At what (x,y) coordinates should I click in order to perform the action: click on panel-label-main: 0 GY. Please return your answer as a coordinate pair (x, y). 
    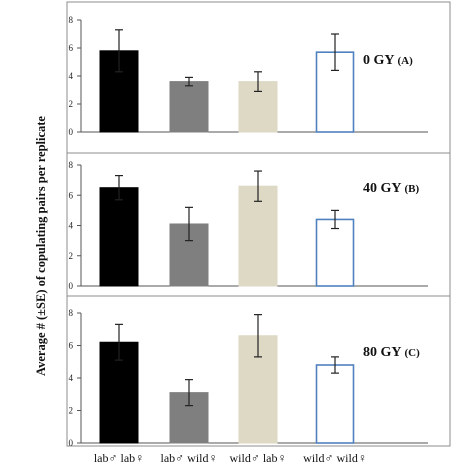
    Looking at the image, I should click on (380, 60).